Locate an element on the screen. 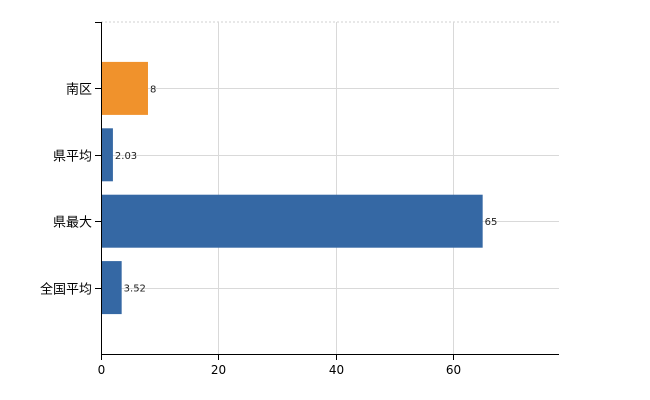 Image resolution: width=650 pixels, height=400 pixels. x-tick-label: 40 is located at coordinates (336, 370).